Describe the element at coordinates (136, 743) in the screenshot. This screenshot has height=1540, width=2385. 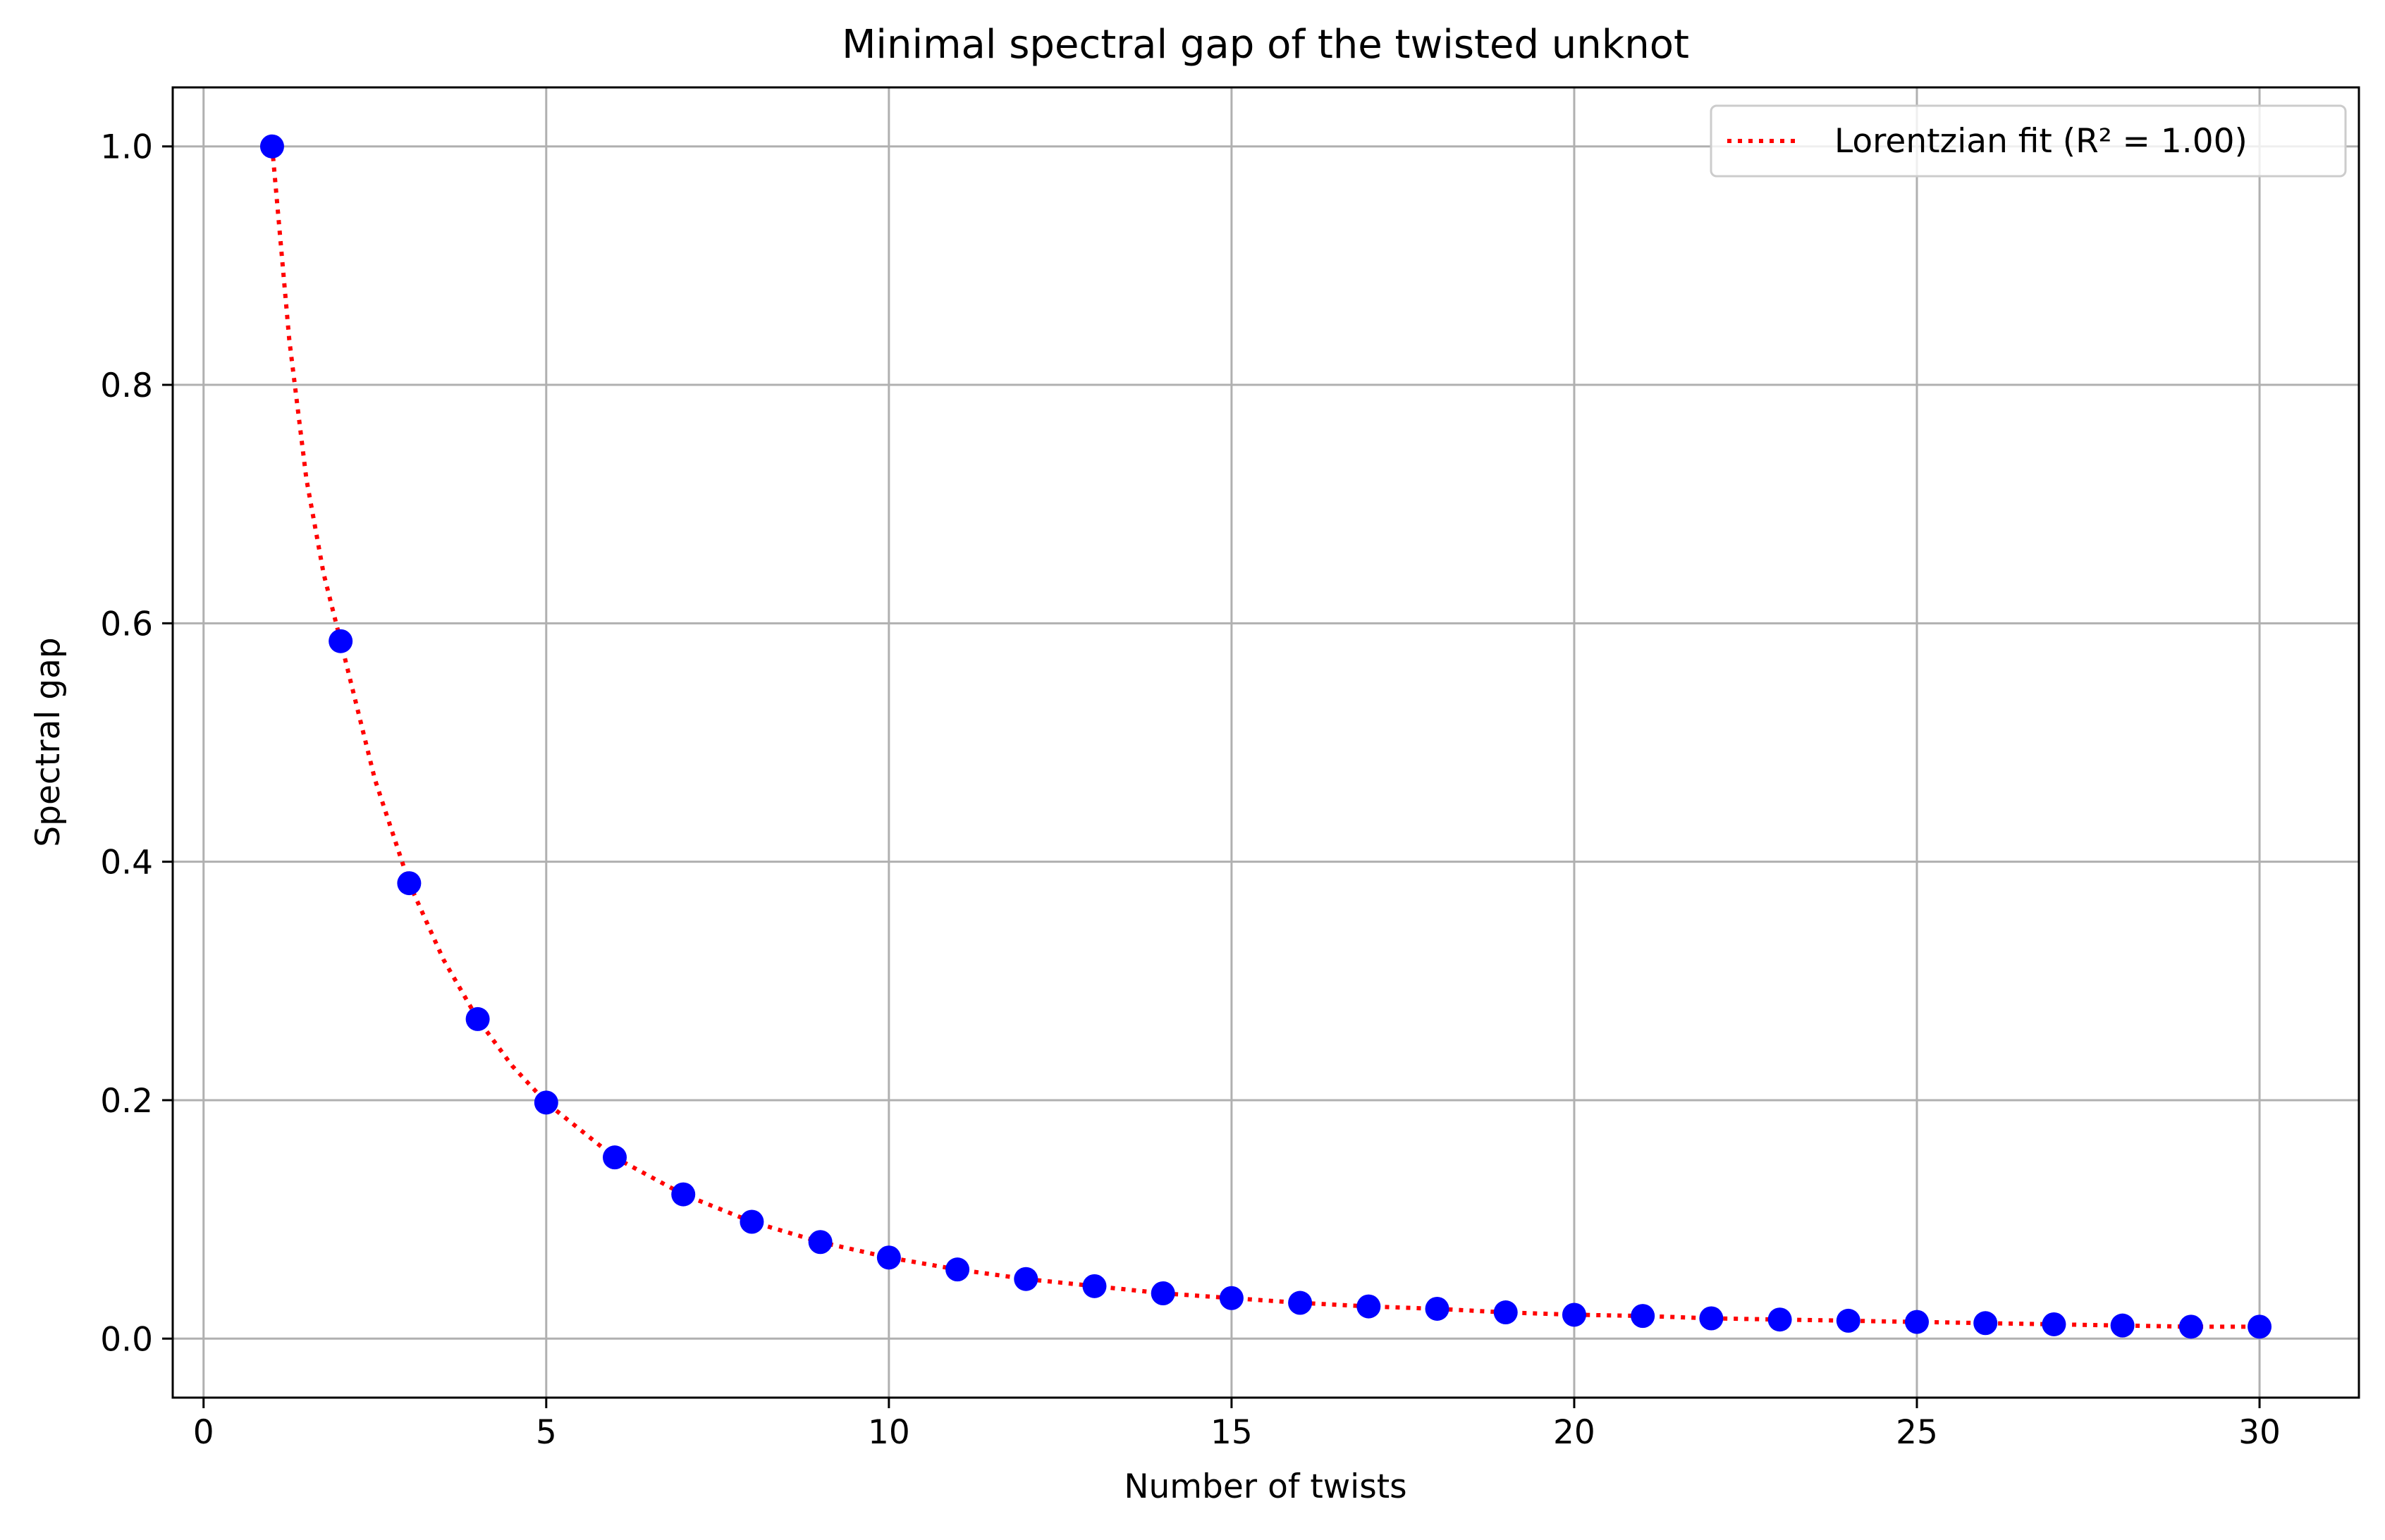
I see `y-axis-ticks: 0.0 0.2 0.4 0.6 0.8 1.0` at that location.